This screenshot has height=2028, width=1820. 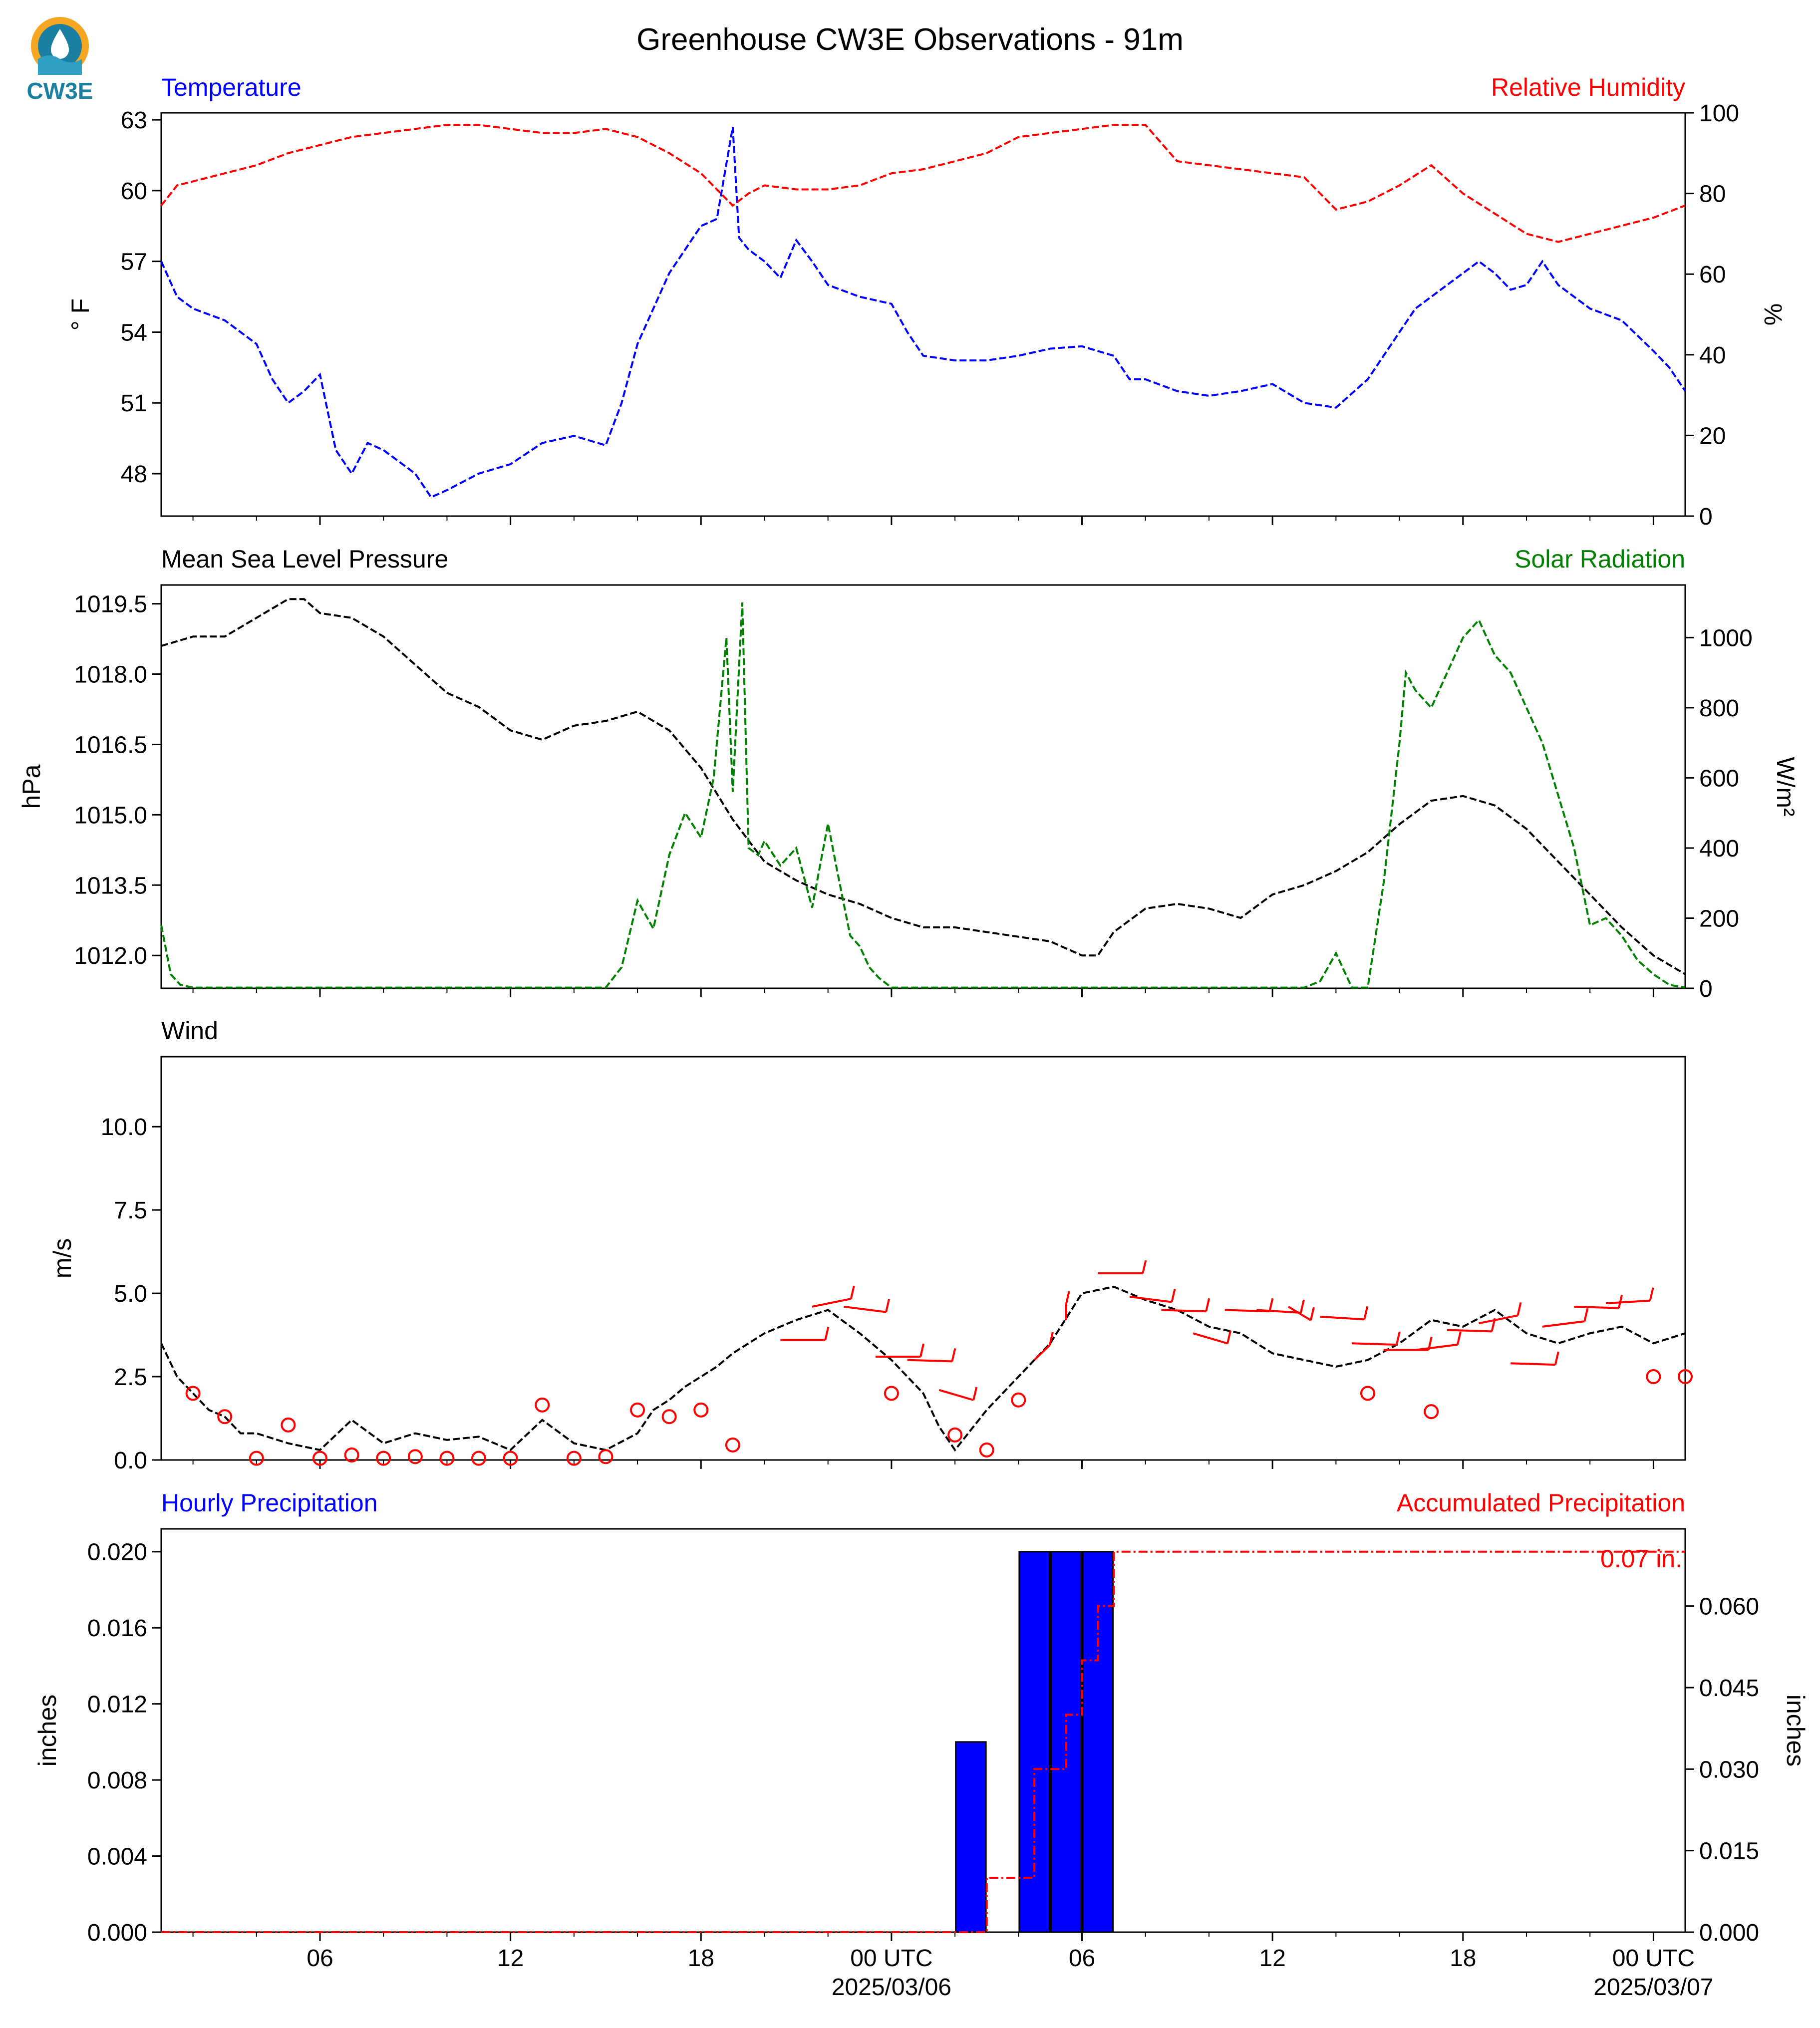 I want to click on right-y-tick-label: 0.030, so click(x=1729, y=1769).